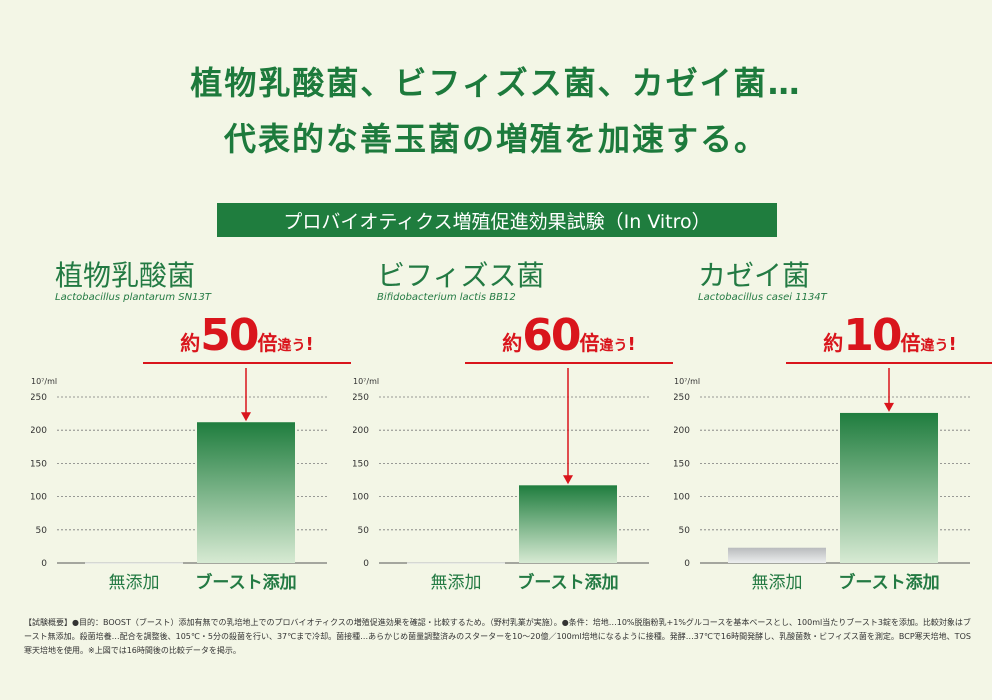 The image size is (992, 700). What do you see at coordinates (133, 297) in the screenshot?
I see `bacteria-scientific-name: Lactobacillus plantarum SN13T` at bounding box center [133, 297].